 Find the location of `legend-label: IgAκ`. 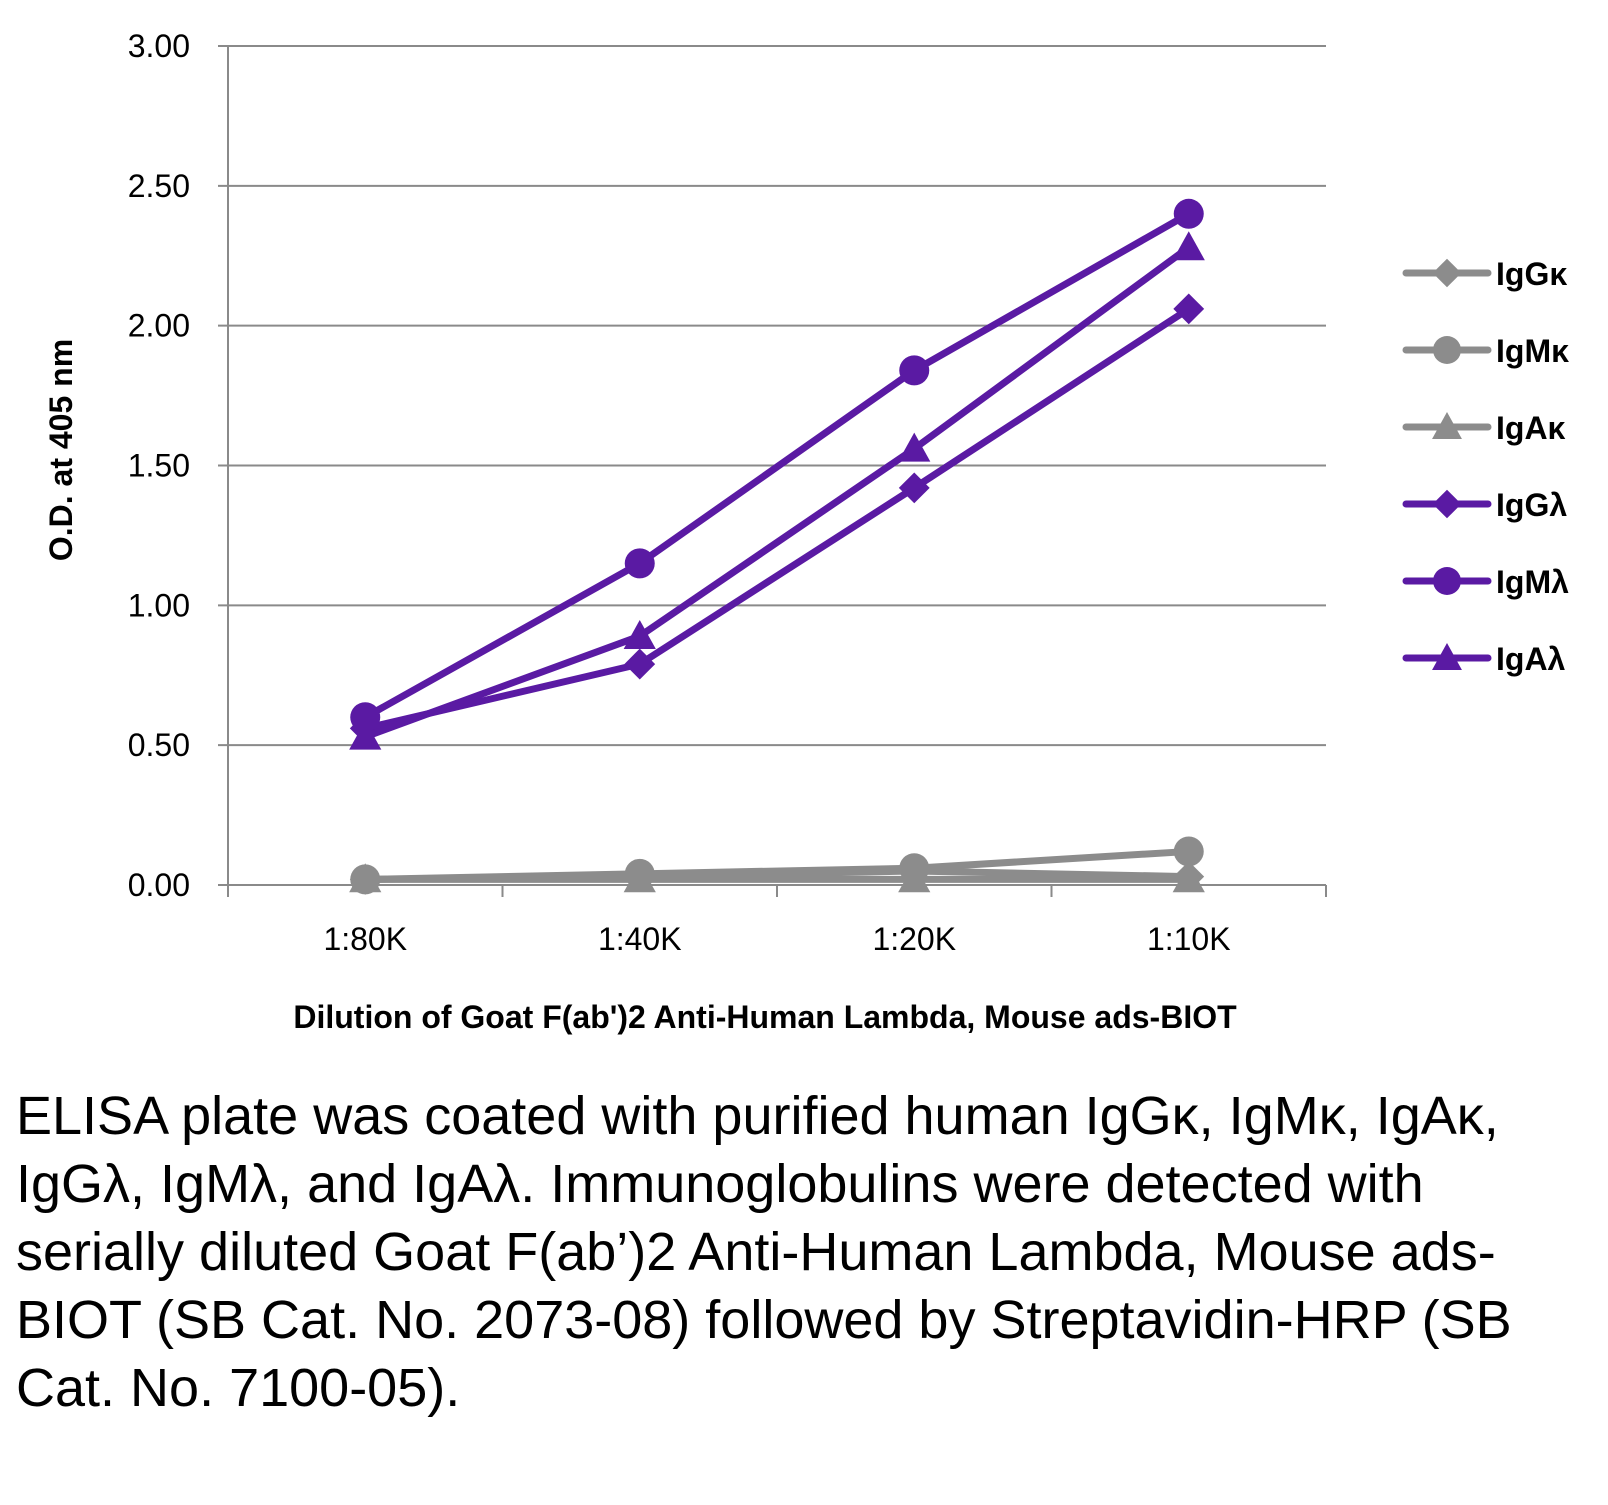

legend-label: IgAκ is located at coordinates (1531, 428).